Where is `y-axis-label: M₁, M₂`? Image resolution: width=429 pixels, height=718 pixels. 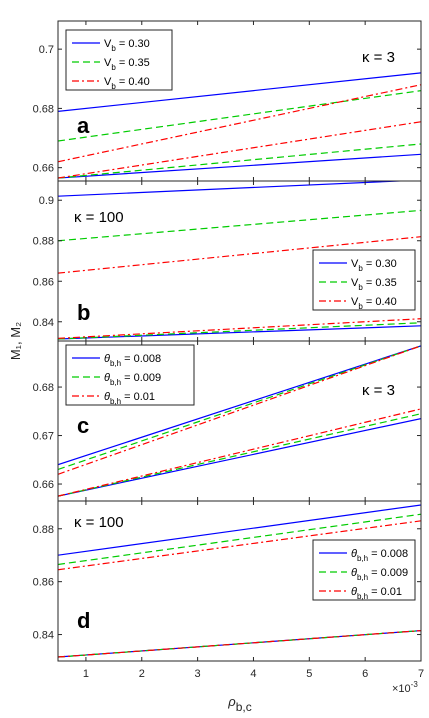 y-axis-label: M₁, M₂ is located at coordinates (15, 341).